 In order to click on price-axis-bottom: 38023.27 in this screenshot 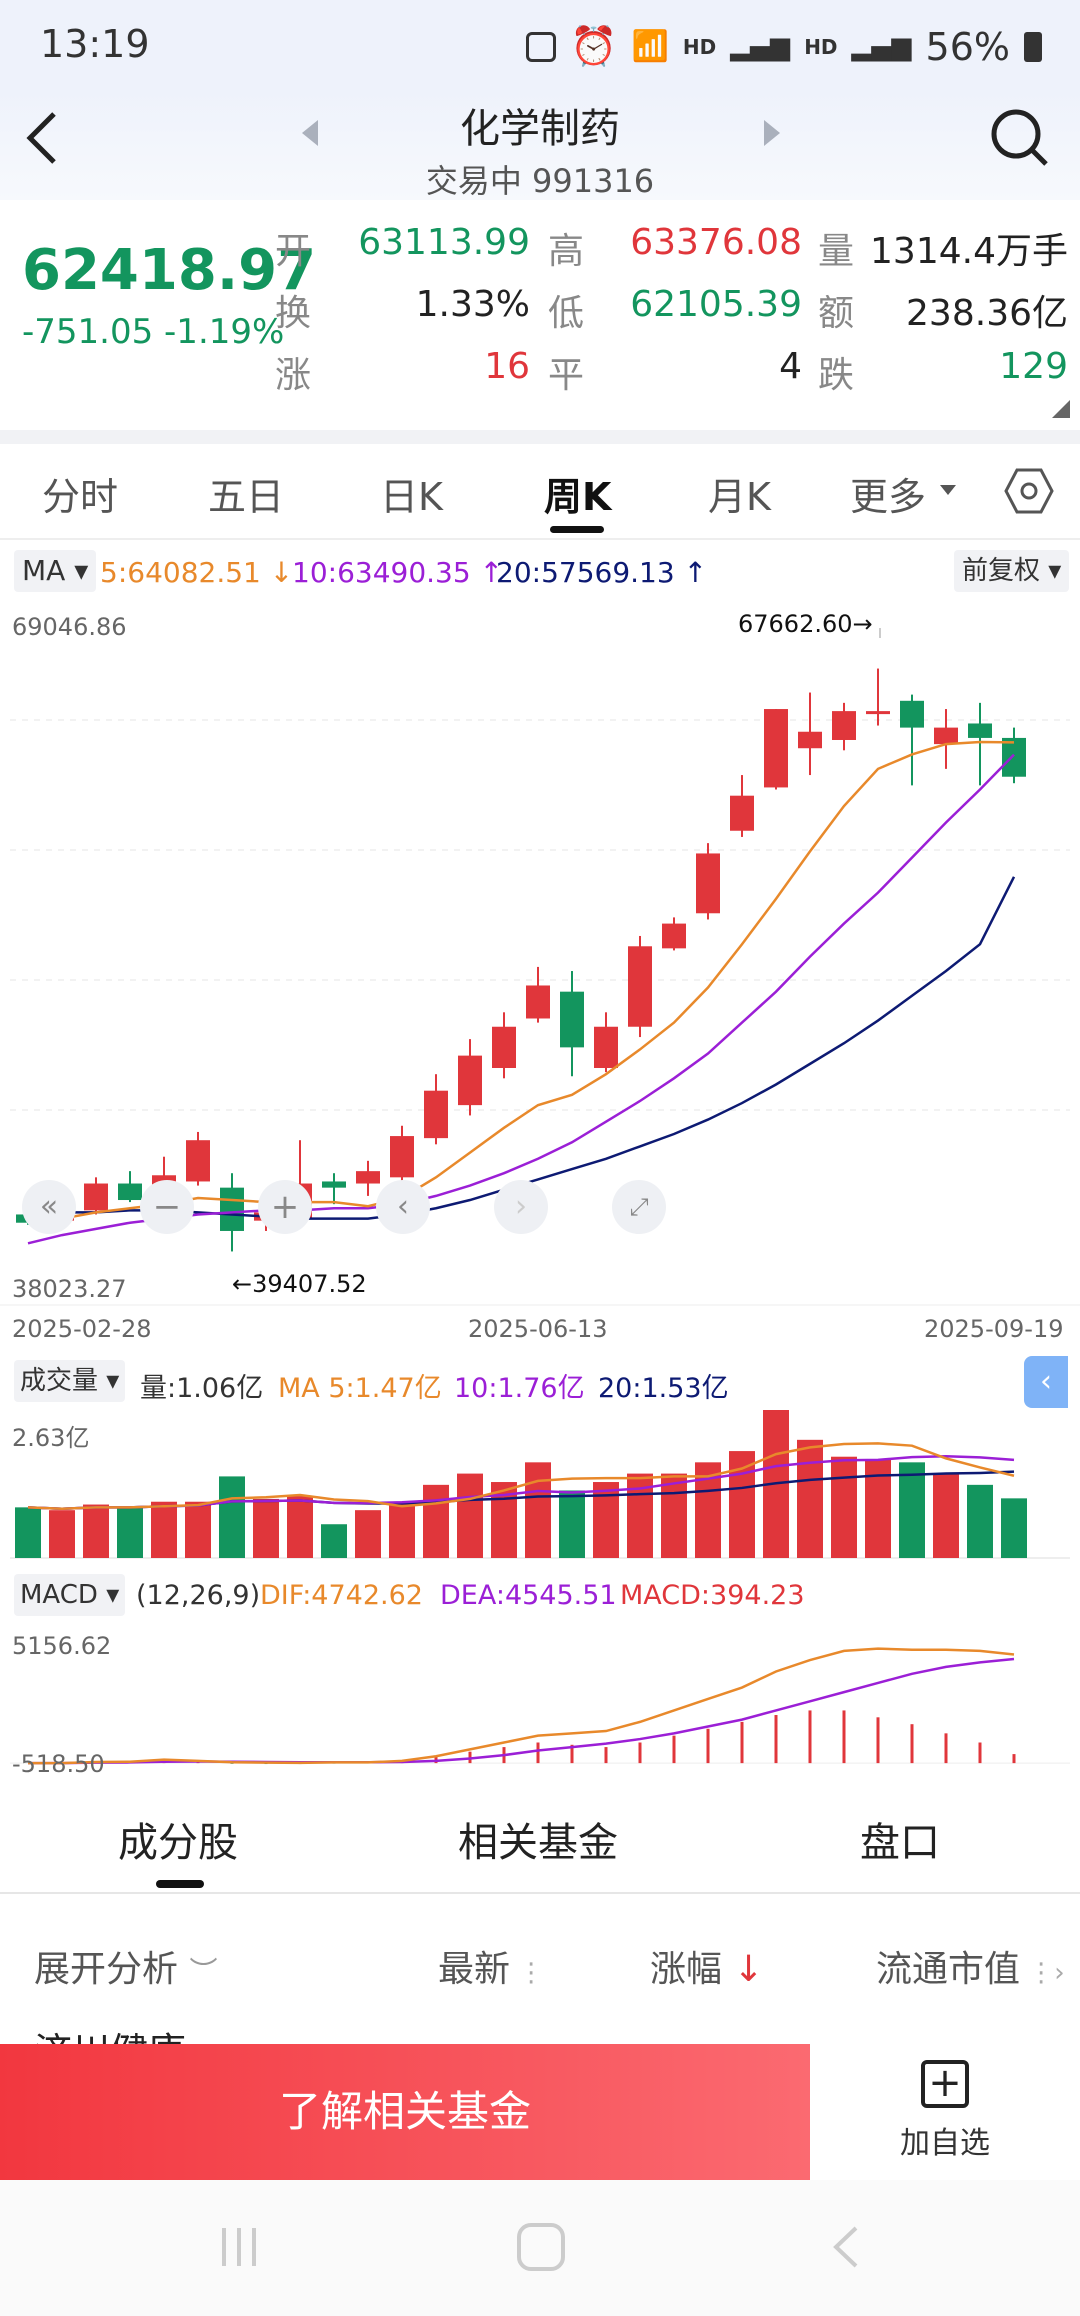, I will do `click(69, 1289)`.